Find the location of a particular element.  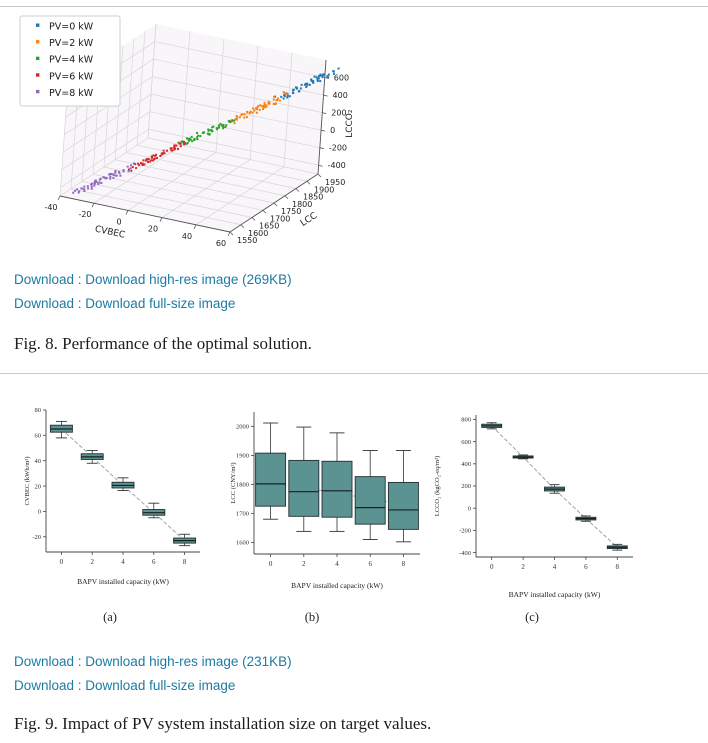

svg-text: LCC is located at coordinates (309, 220).